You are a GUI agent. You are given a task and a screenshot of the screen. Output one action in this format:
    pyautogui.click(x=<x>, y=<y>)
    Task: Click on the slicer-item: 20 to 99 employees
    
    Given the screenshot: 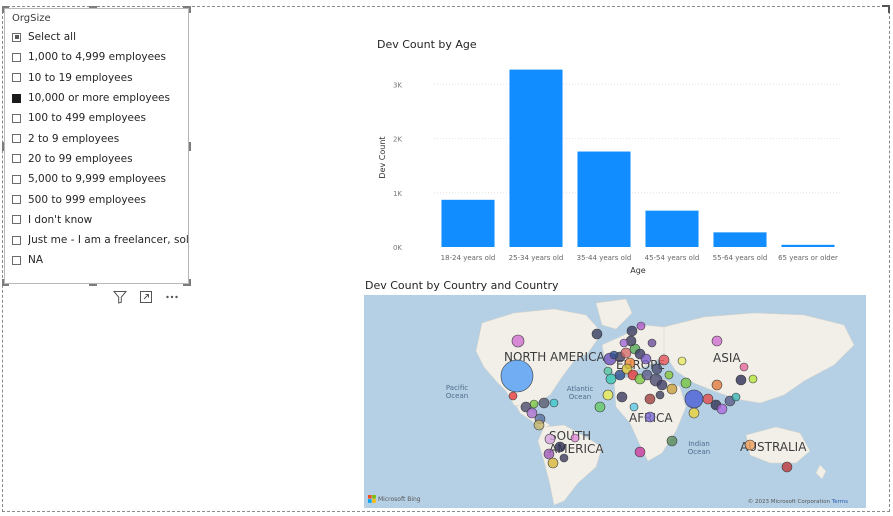 What is the action you would take?
    pyautogui.click(x=100, y=159)
    